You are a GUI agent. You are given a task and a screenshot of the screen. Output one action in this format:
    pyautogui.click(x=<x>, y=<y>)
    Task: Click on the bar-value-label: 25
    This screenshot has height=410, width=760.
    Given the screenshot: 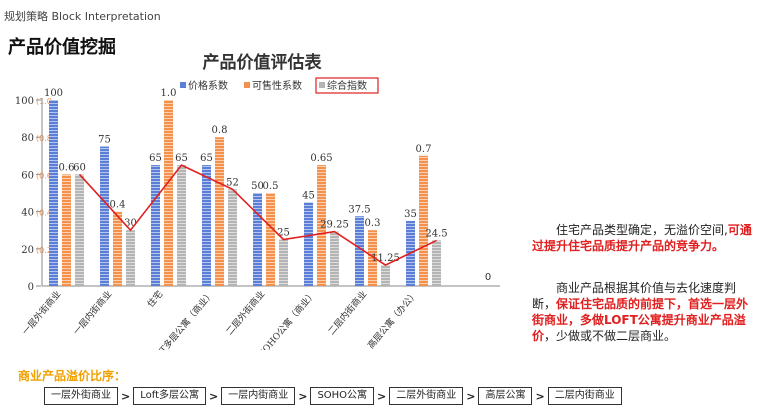 What is the action you would take?
    pyautogui.click(x=283, y=233)
    